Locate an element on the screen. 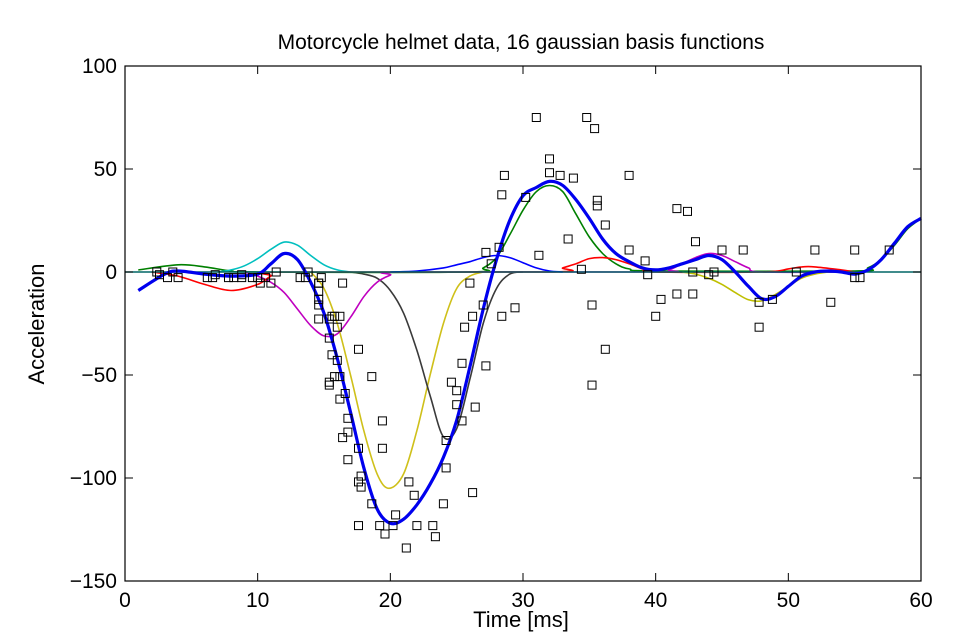  y-tick-label: 0 is located at coordinates (111, 272).